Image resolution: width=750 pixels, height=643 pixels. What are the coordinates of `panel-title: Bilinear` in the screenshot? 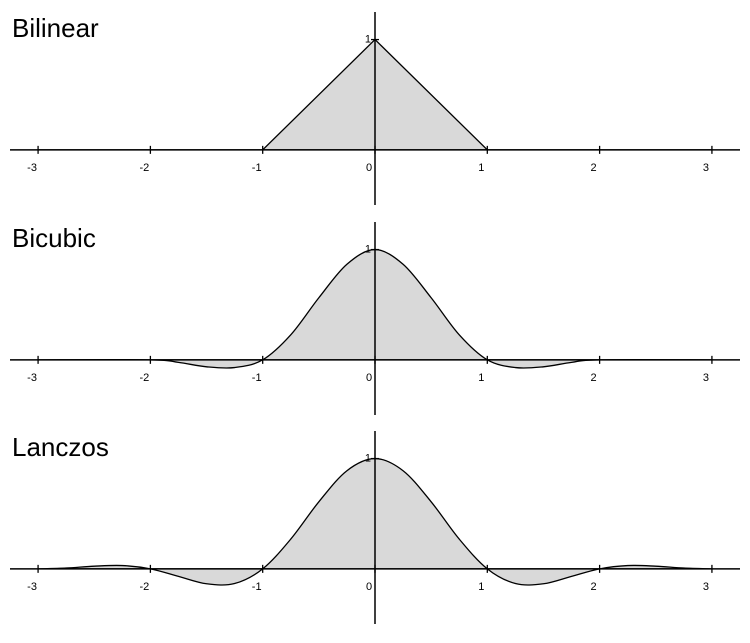 It's located at (55, 28).